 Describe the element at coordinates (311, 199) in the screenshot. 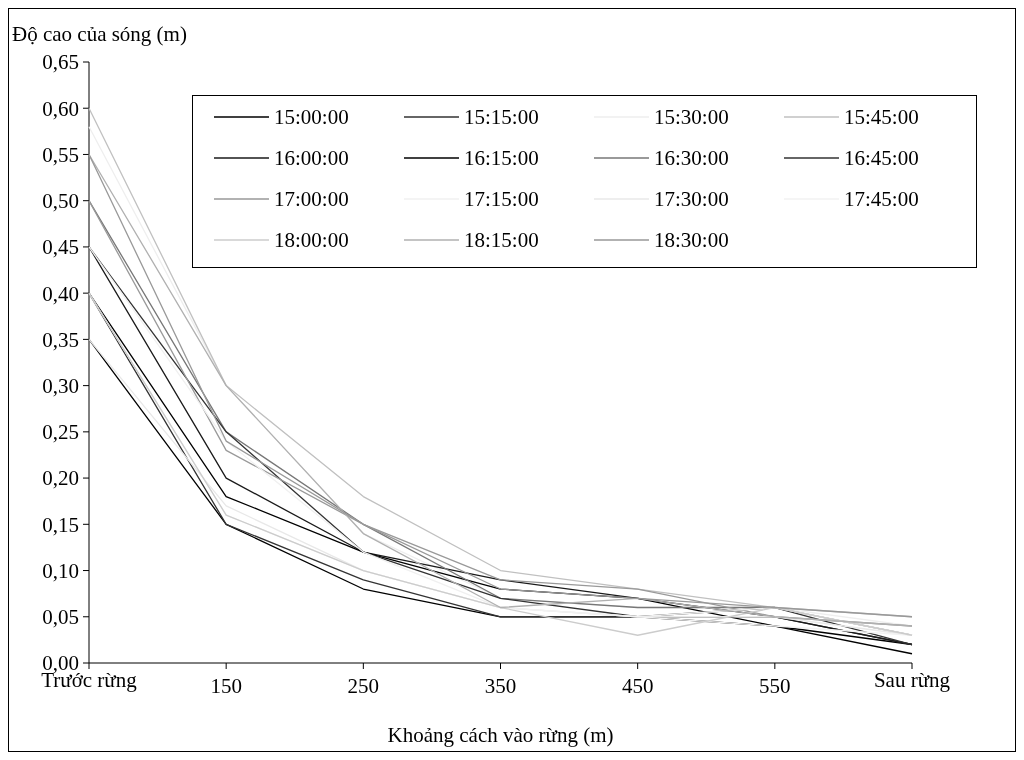

I see `legend-label: 17:00:00` at that location.